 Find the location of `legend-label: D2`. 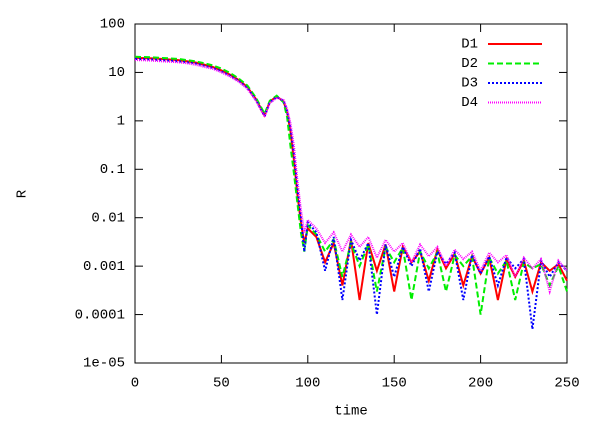

legend-label: D2 is located at coordinates (469, 64).